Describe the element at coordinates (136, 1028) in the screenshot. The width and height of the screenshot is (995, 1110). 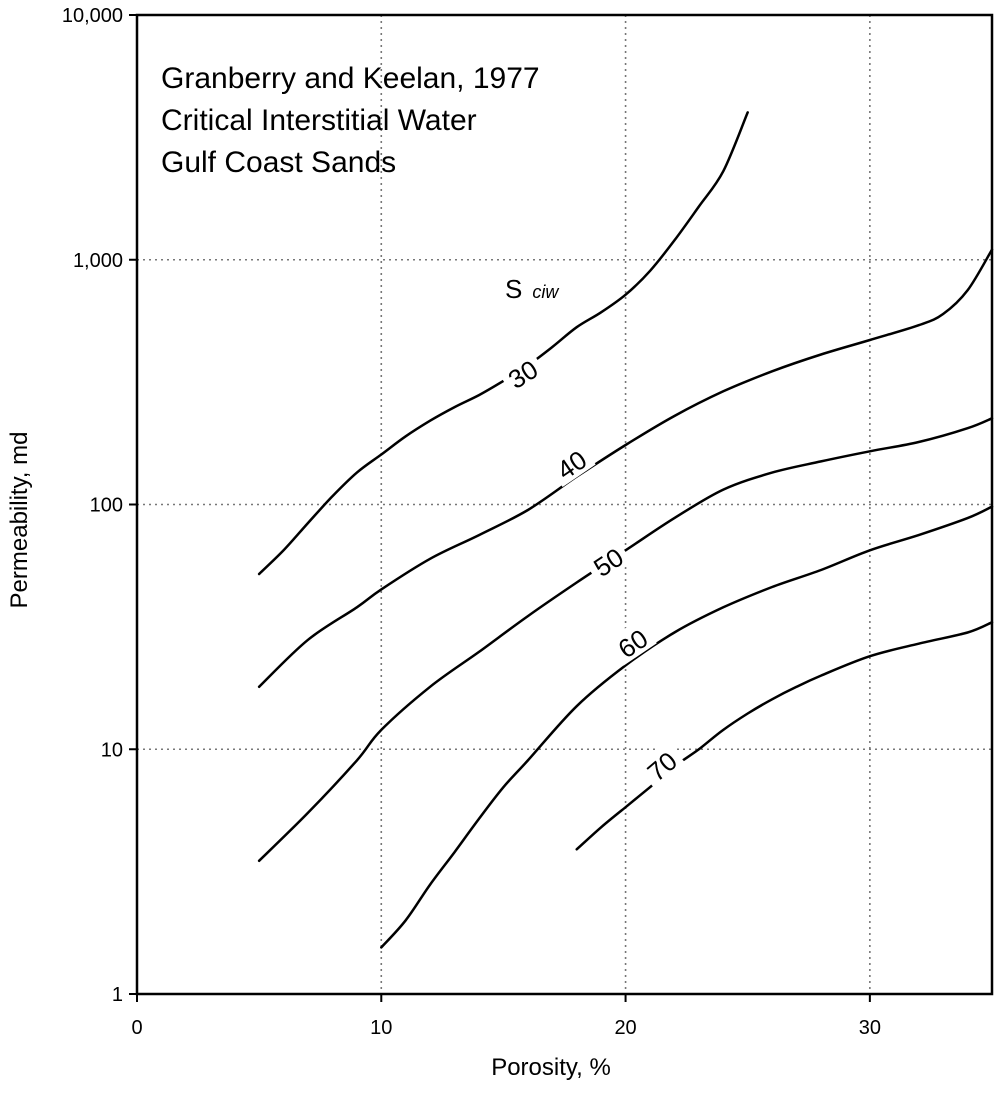
I see `x-tick-label: 0` at that location.